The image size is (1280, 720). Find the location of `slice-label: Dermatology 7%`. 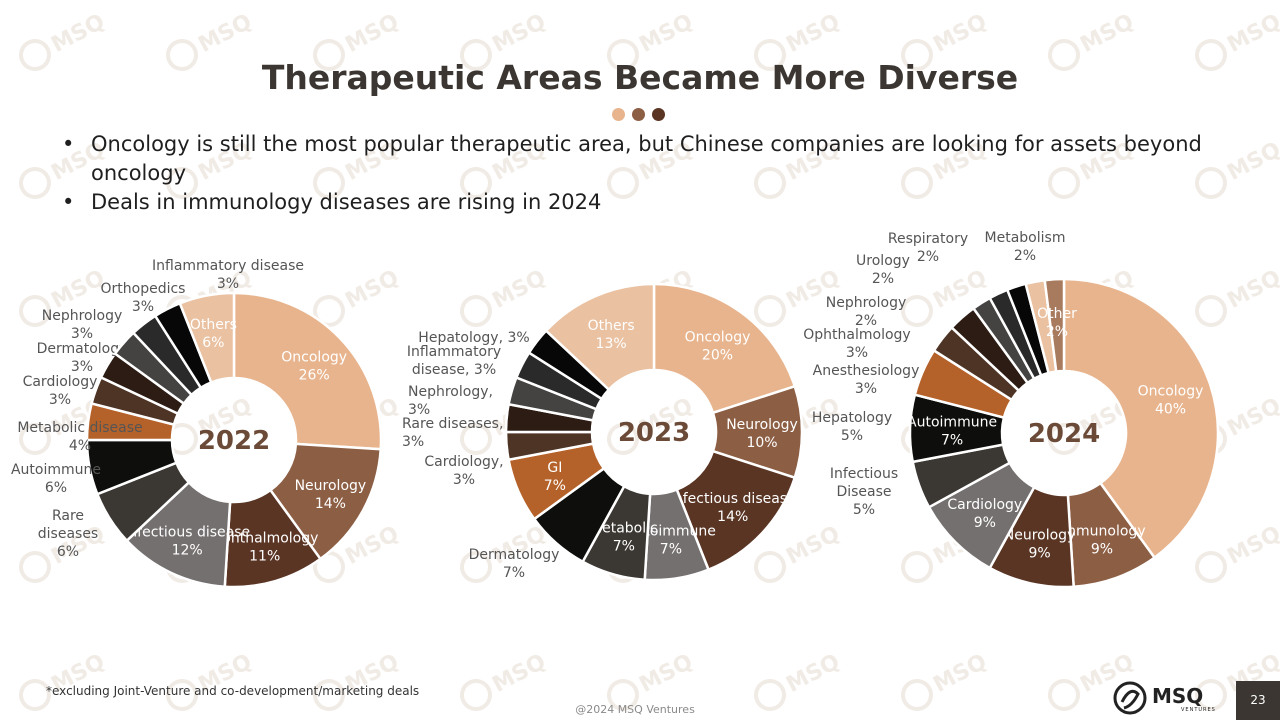

slice-label: Dermatology 7% is located at coordinates (514, 564).